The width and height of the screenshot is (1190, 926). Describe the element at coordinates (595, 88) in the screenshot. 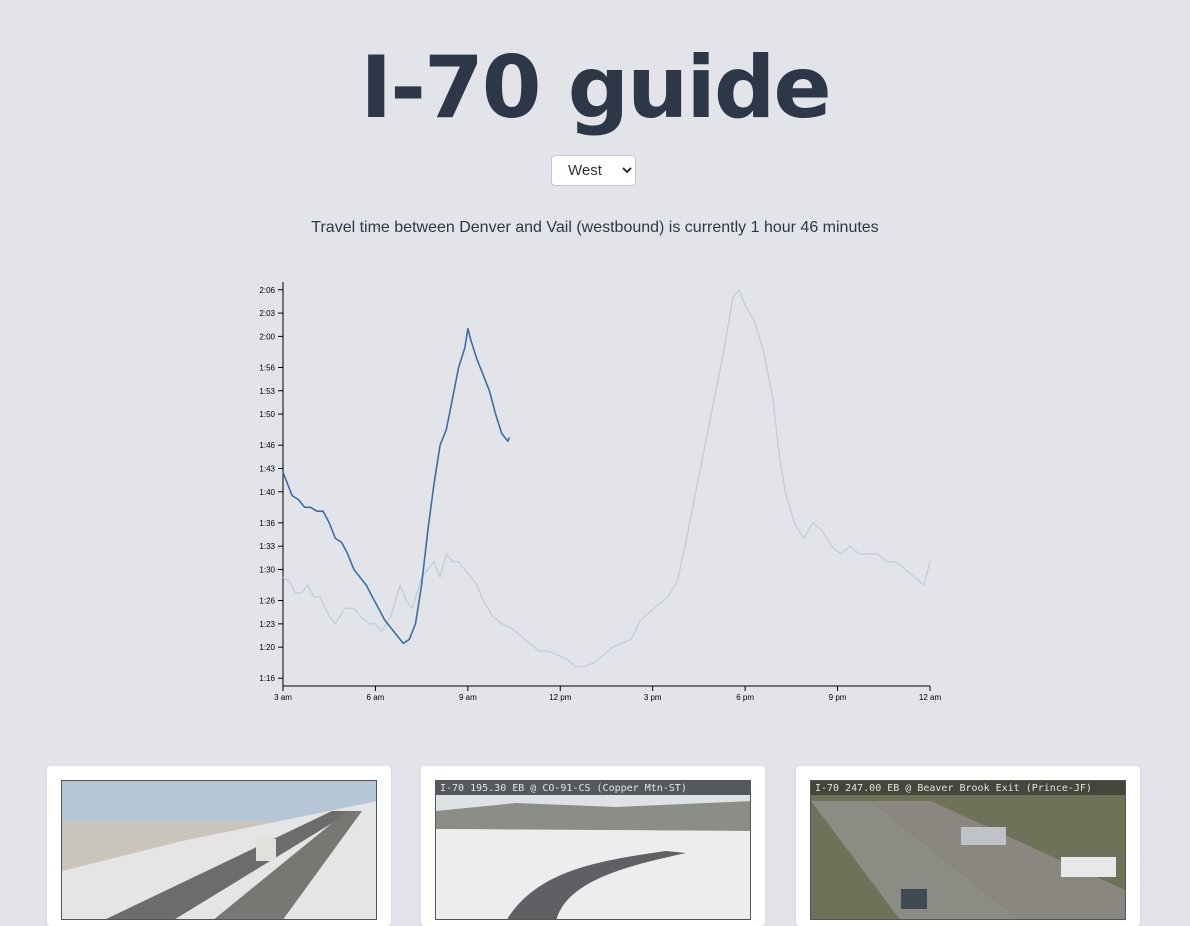

I see `page-title: I-70 guide` at that location.